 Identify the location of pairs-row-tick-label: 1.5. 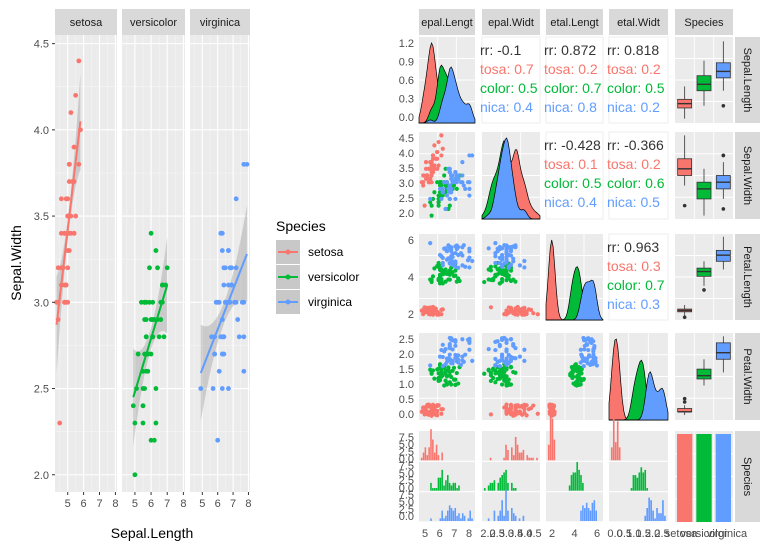
(406, 370).